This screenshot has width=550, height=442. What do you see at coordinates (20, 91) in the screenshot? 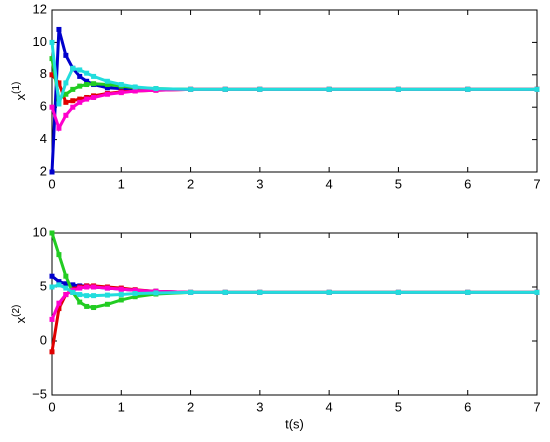
I see `y-axis-label: x(1)` at bounding box center [20, 91].